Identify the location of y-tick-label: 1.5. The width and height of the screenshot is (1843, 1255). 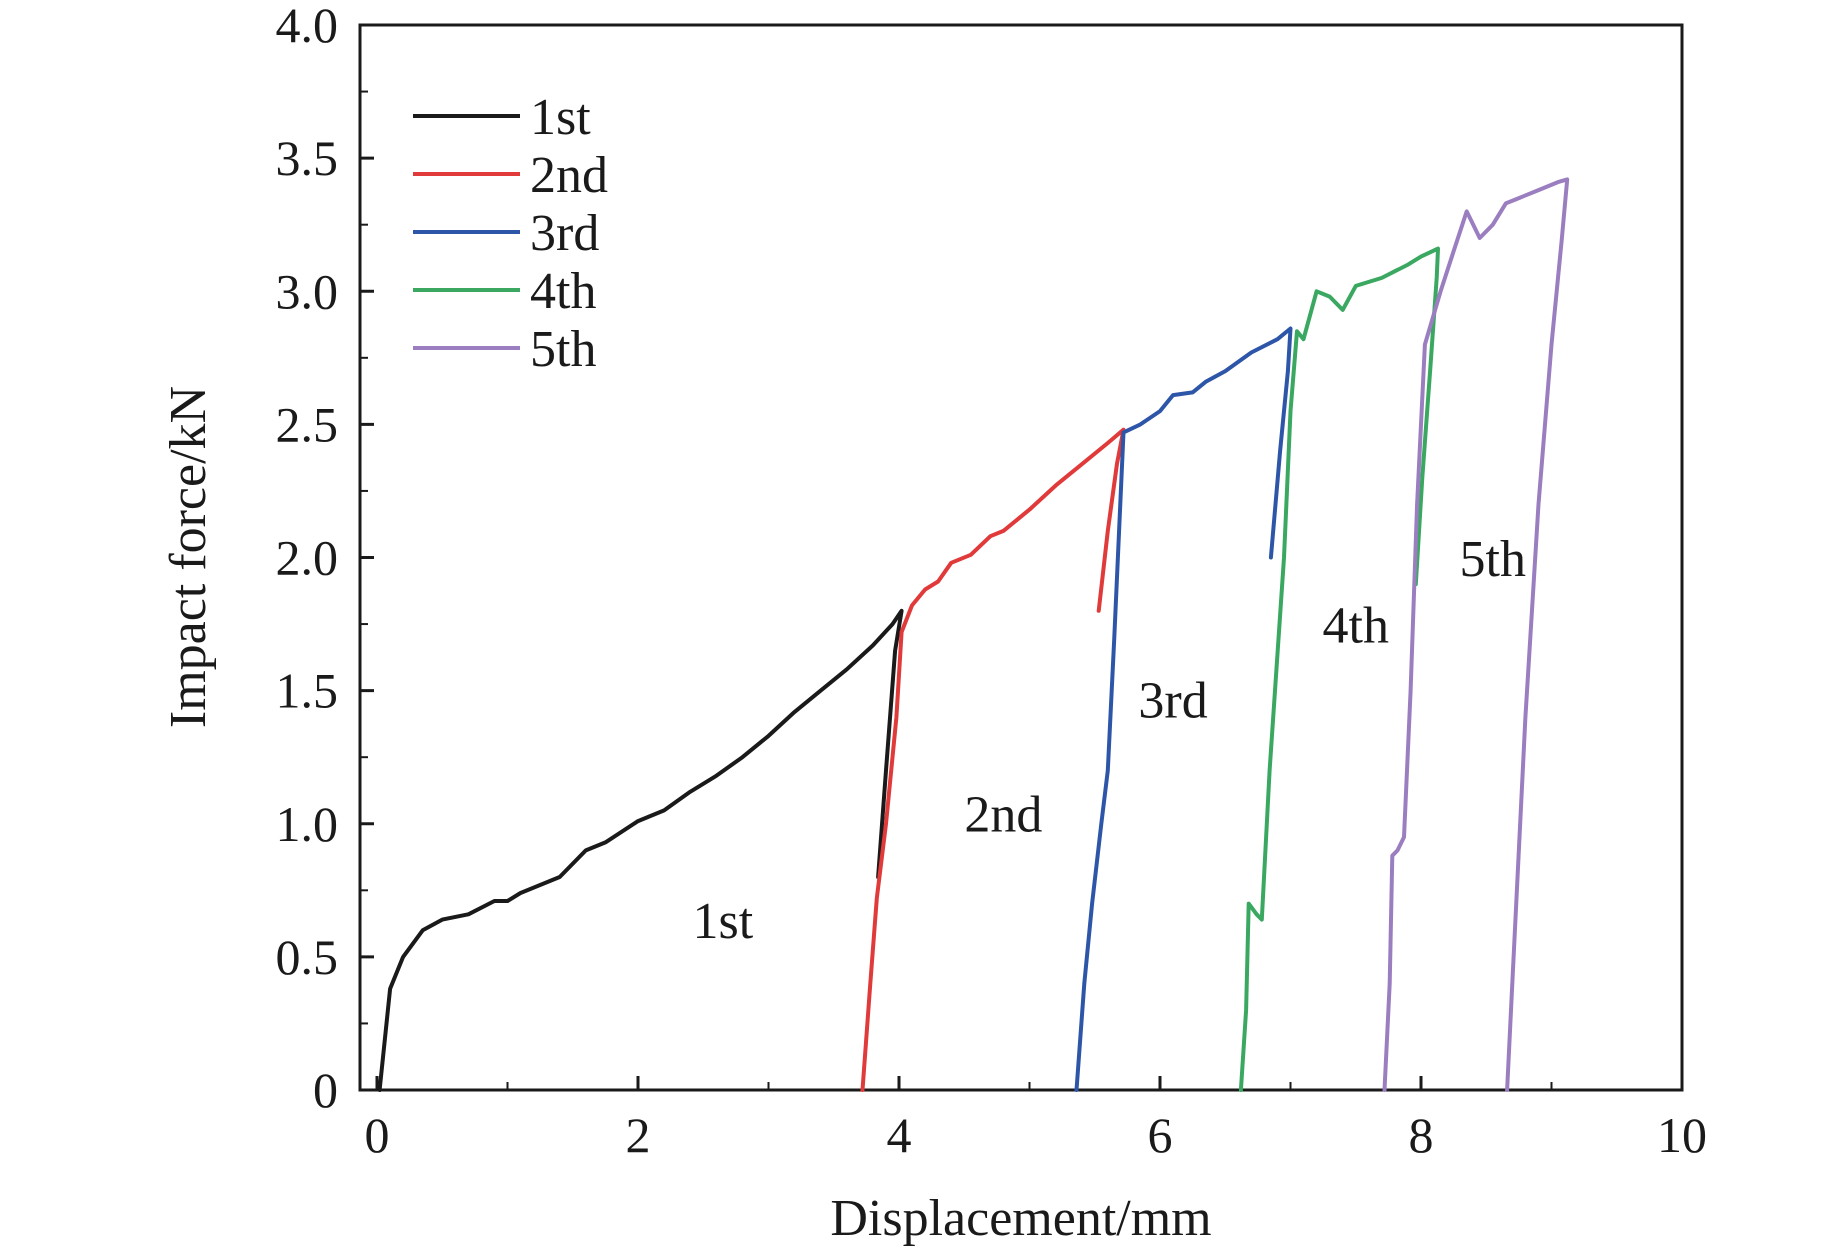
(307, 691).